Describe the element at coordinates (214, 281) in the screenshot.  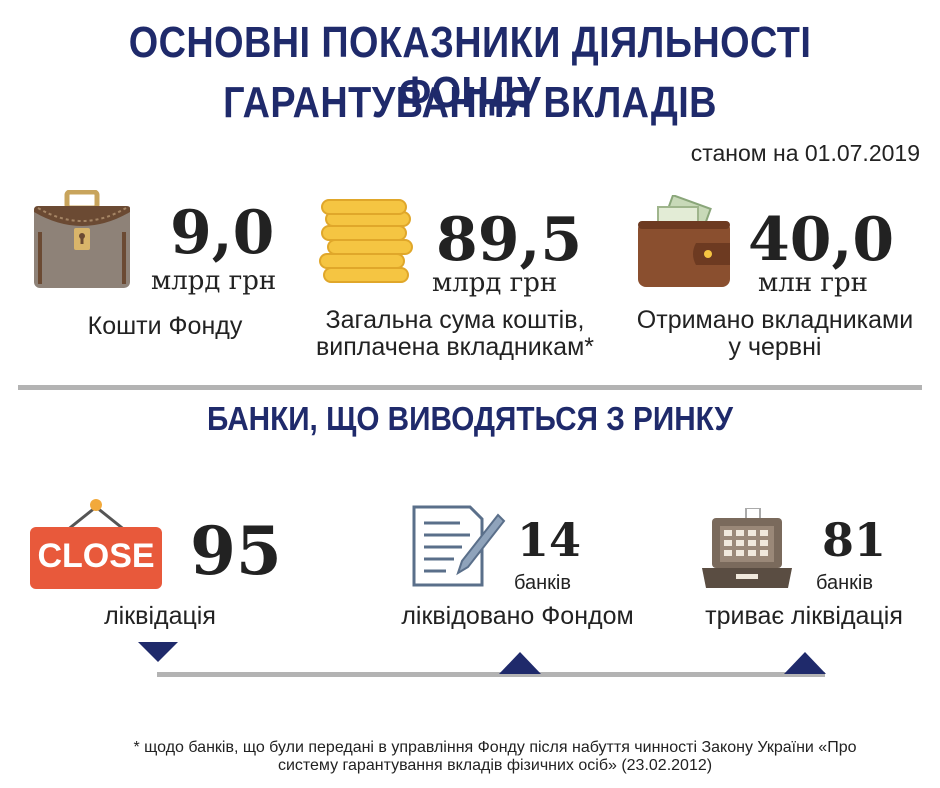
I see `stat-funds-unit: млрд грн` at that location.